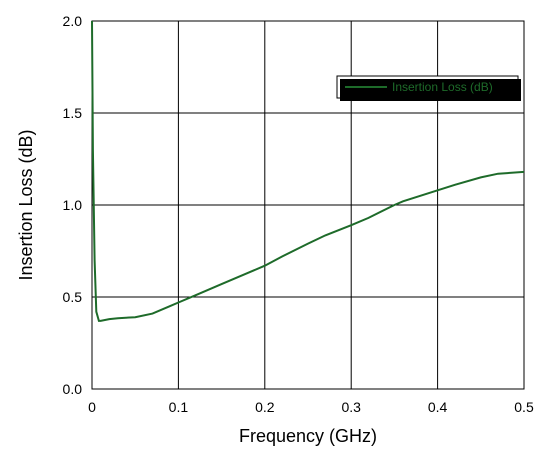  Describe the element at coordinates (179, 407) in the screenshot. I see `x-tick-label: 0.1` at that location.